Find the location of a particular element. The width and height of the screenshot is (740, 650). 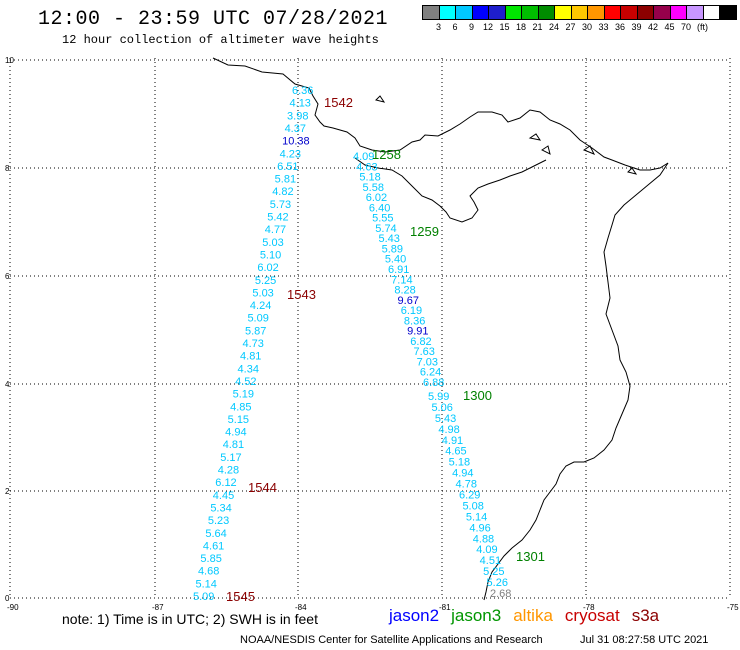

colorbar-label: 42 is located at coordinates (653, 27).